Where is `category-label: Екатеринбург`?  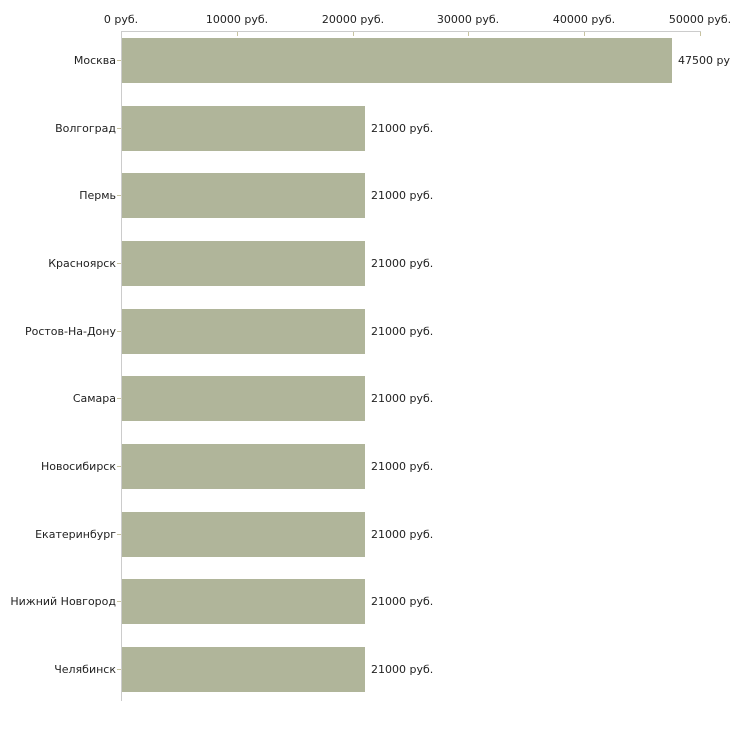
category-label: Екатеринбург is located at coordinates (75, 534).